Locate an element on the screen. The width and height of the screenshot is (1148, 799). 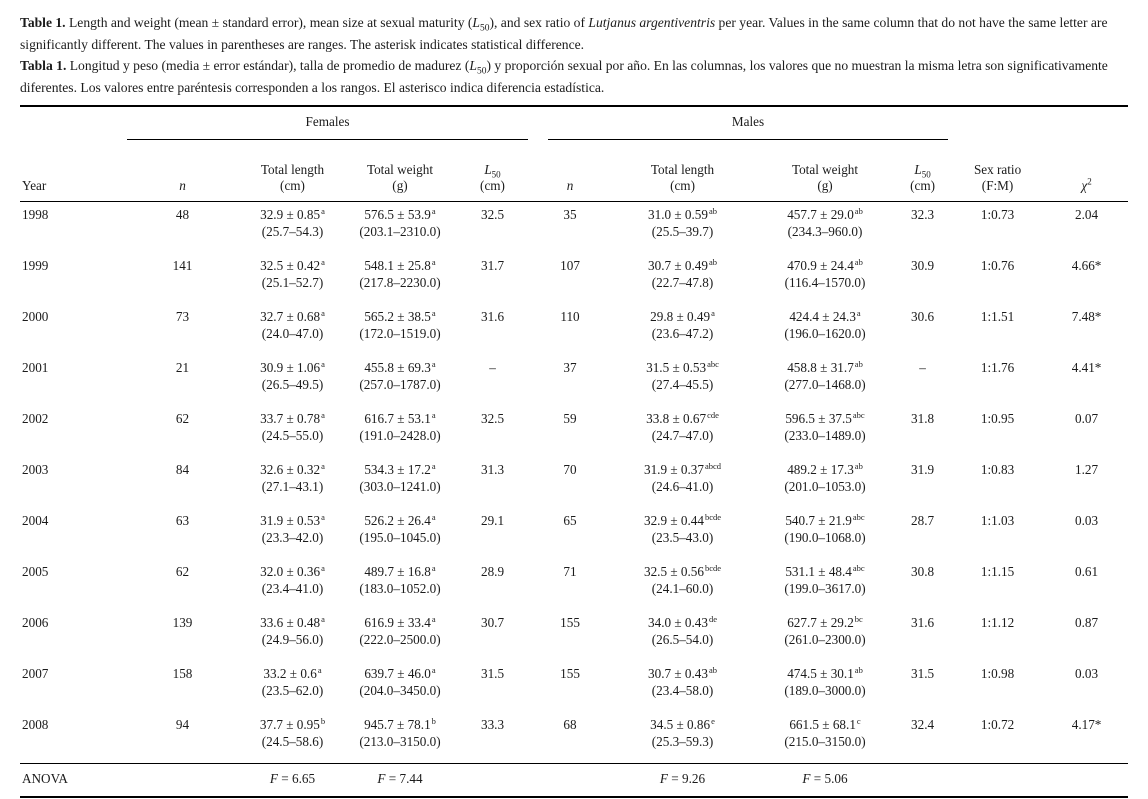
cell-total-length-males: 33.8 ± 0.67cde (24.7–47.0) is located at coordinates (682, 426).